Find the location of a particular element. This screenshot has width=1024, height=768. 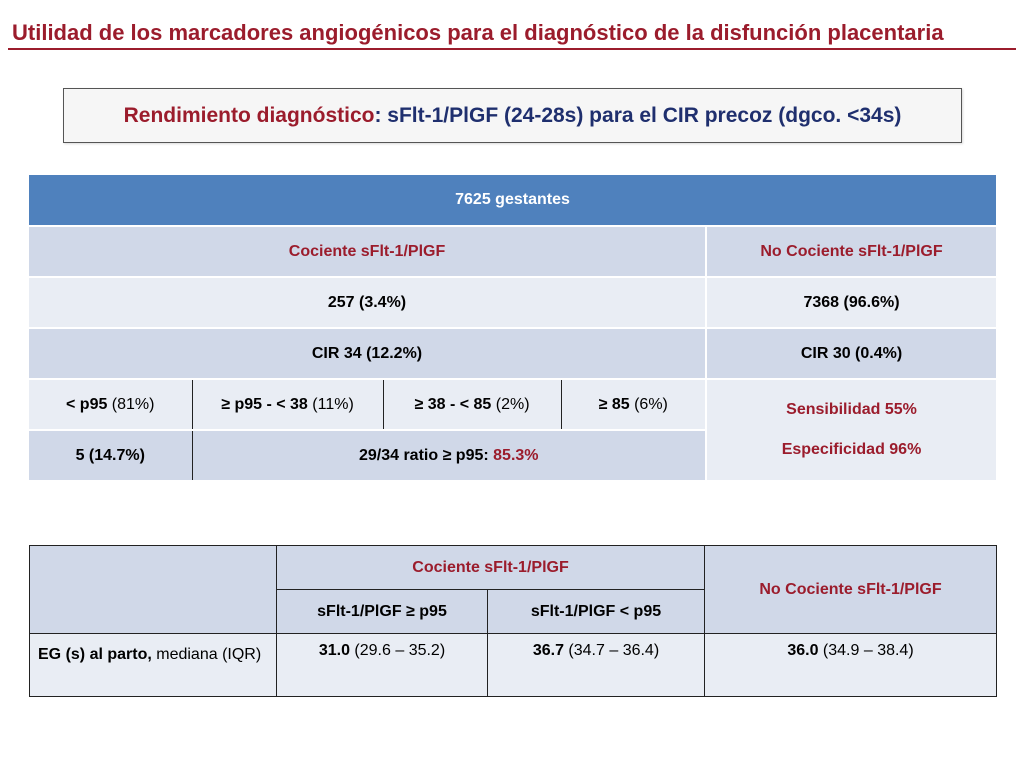

group-label: ≥ 38 - < 85 is located at coordinates (453, 404).